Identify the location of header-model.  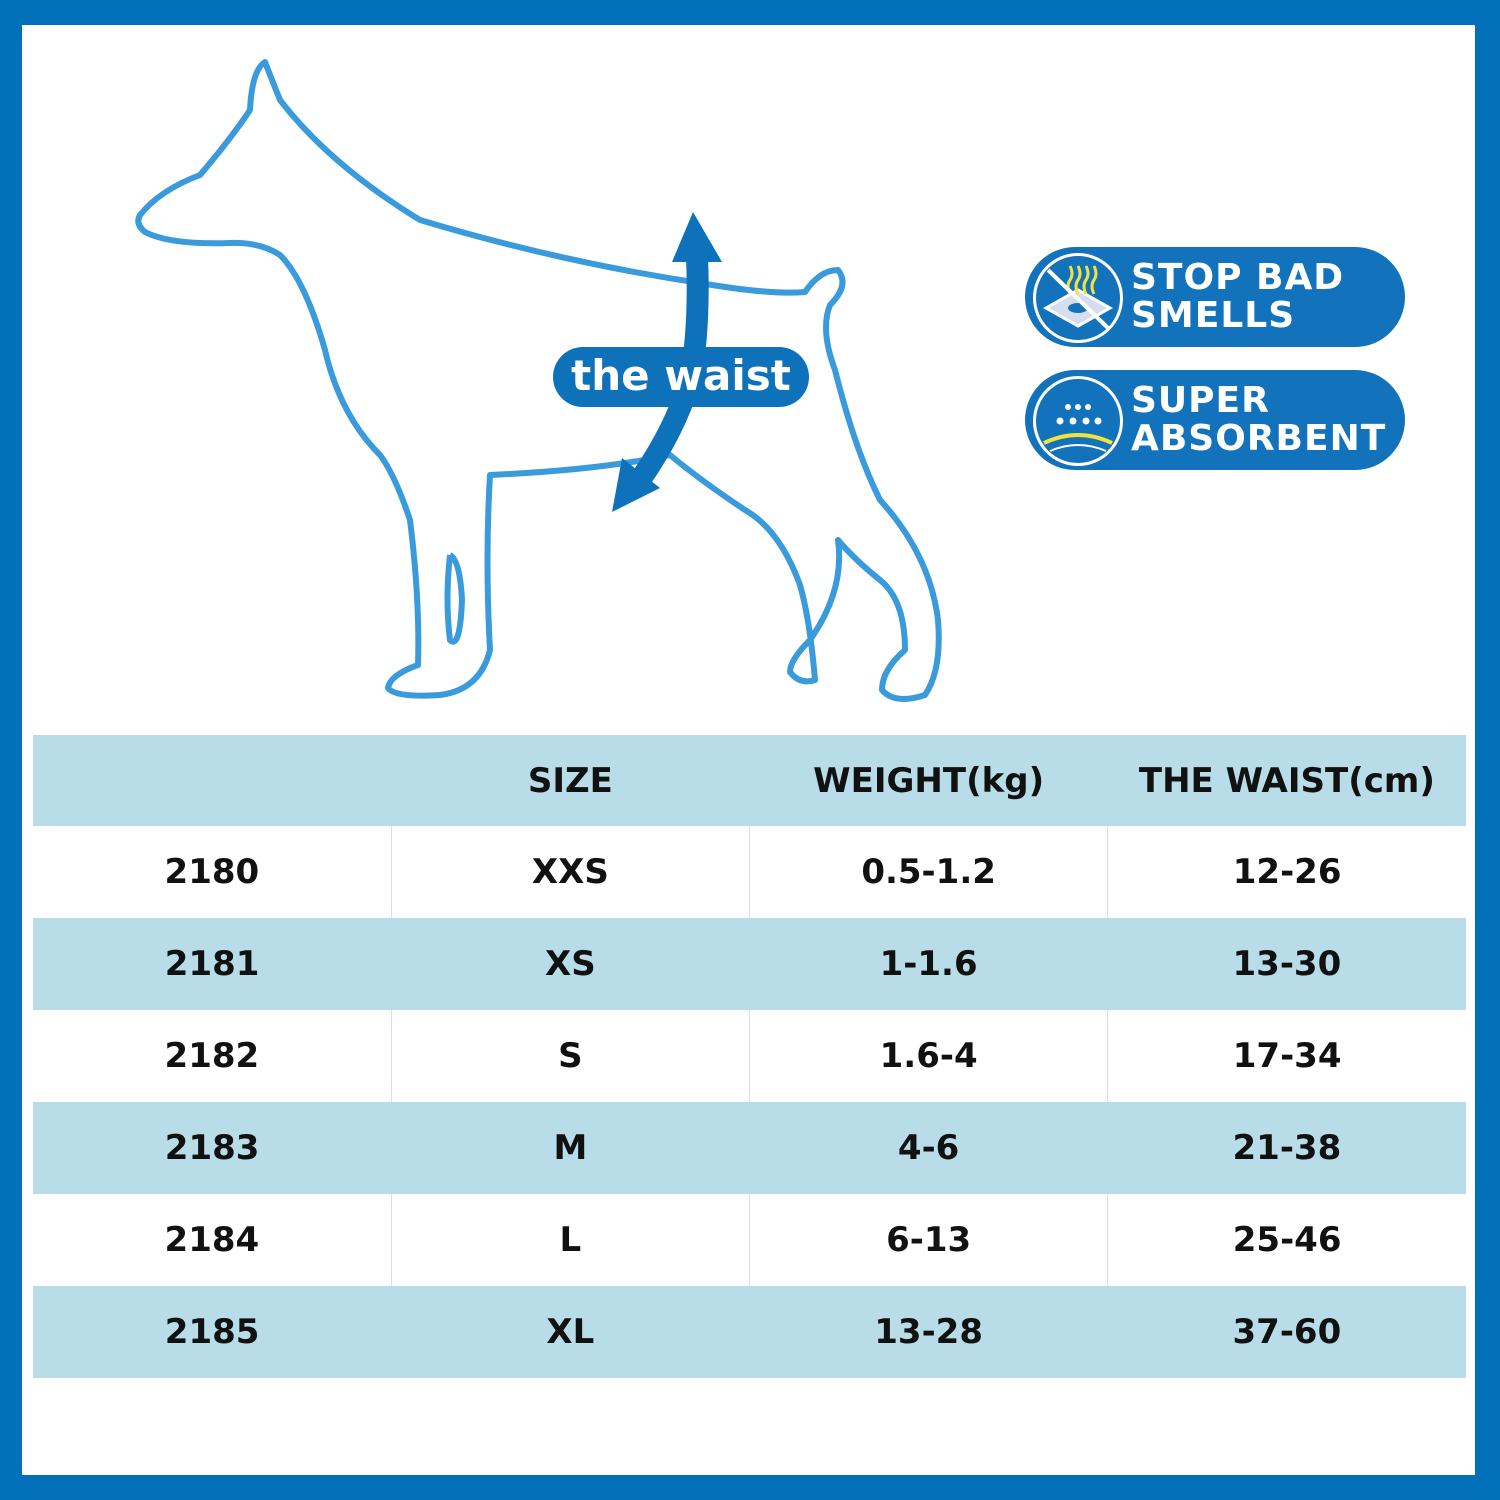
(212, 780).